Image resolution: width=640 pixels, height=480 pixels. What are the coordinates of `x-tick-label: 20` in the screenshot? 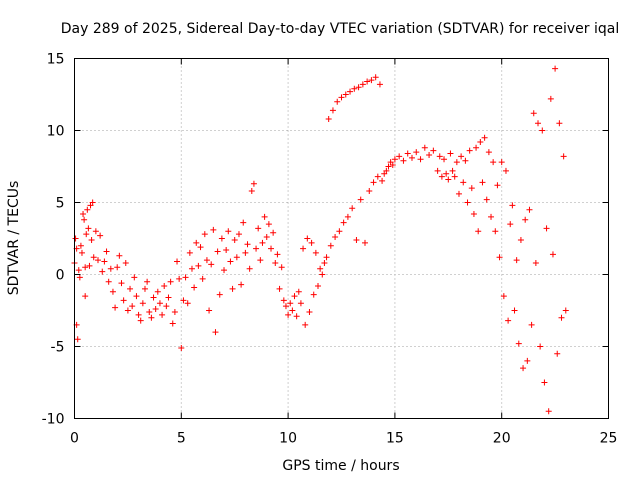 It's located at (502, 439).